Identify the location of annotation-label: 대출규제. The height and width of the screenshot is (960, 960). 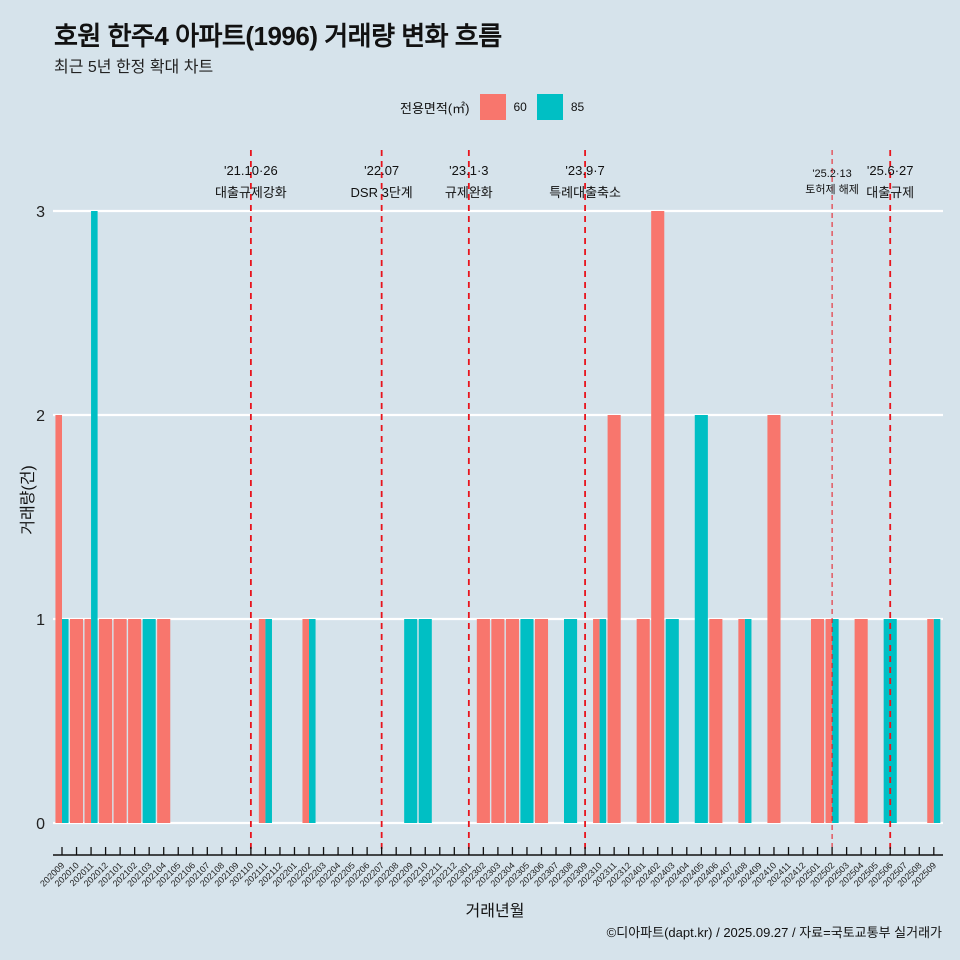
(890, 192).